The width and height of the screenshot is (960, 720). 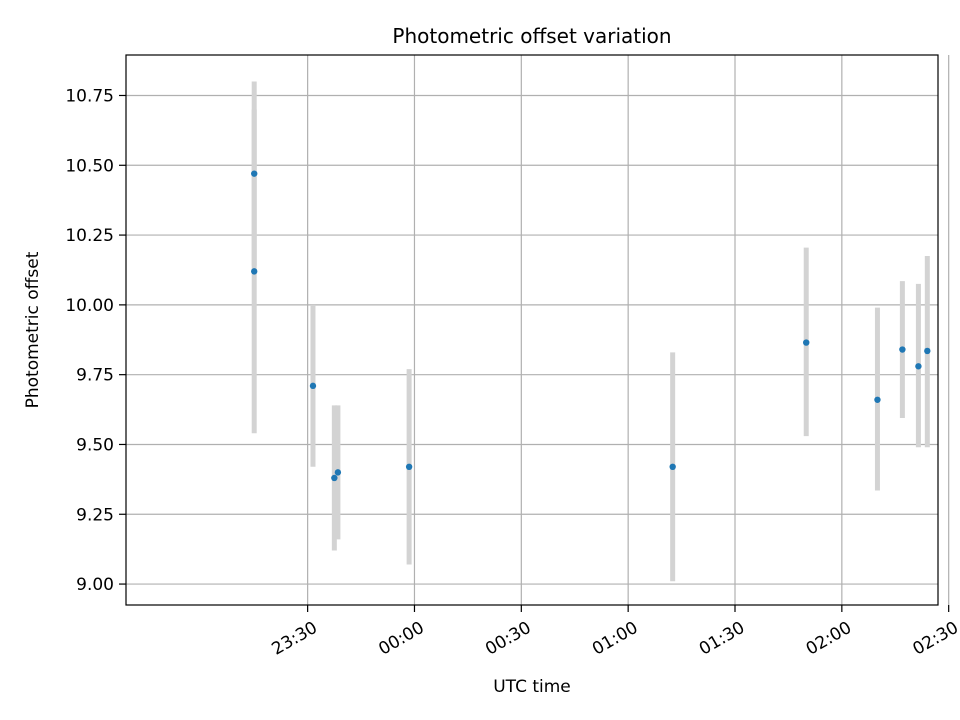 I want to click on y-tick-label: 10.75, so click(x=89, y=96).